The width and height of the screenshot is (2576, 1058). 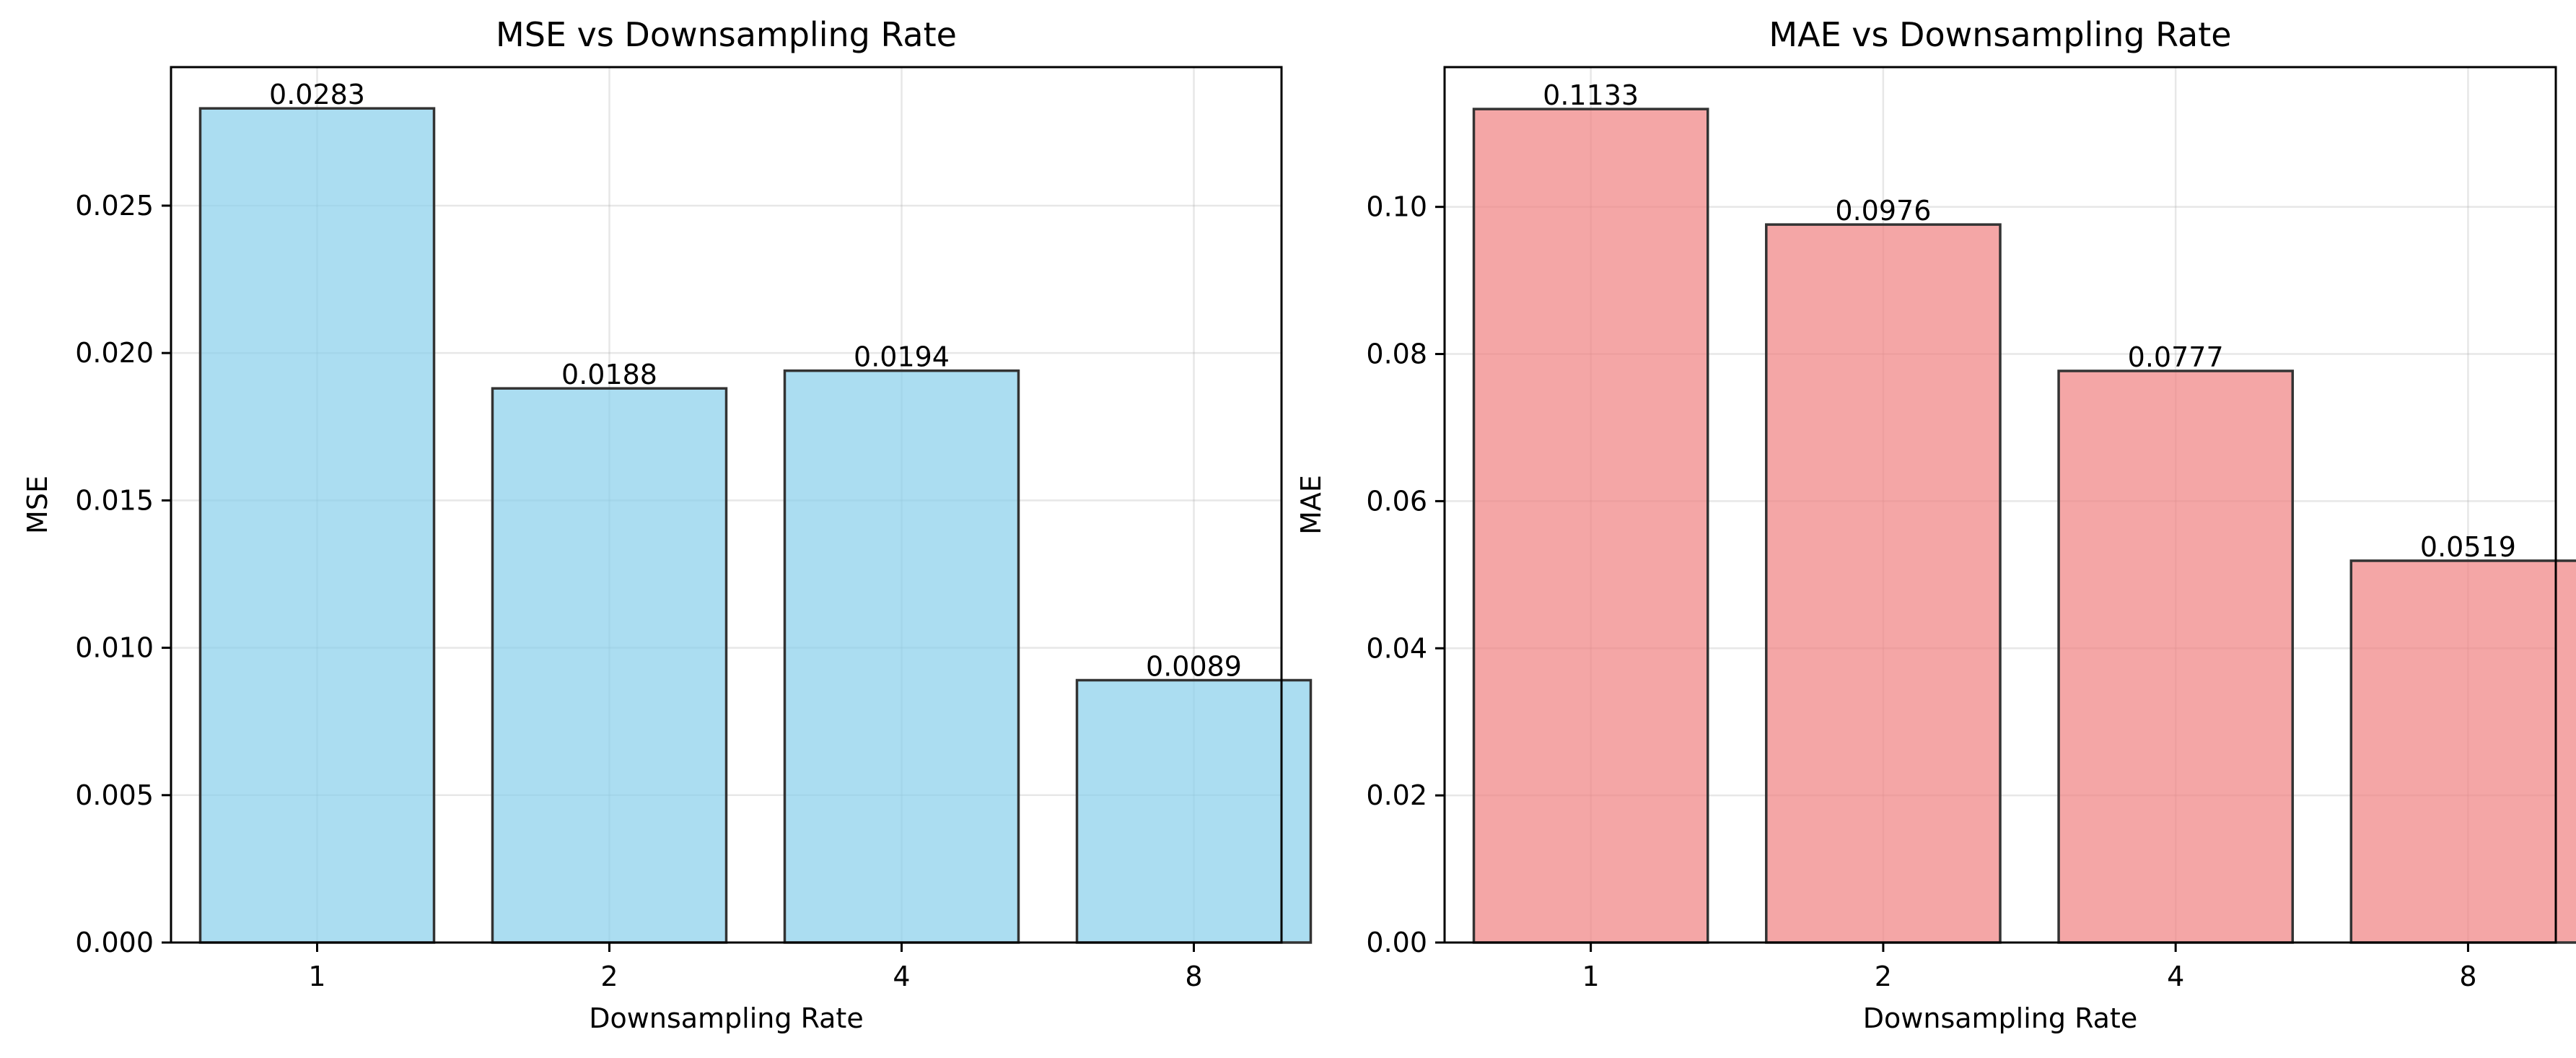 I want to click on mae-ytick-label: 0.04, so click(x=1396, y=648).